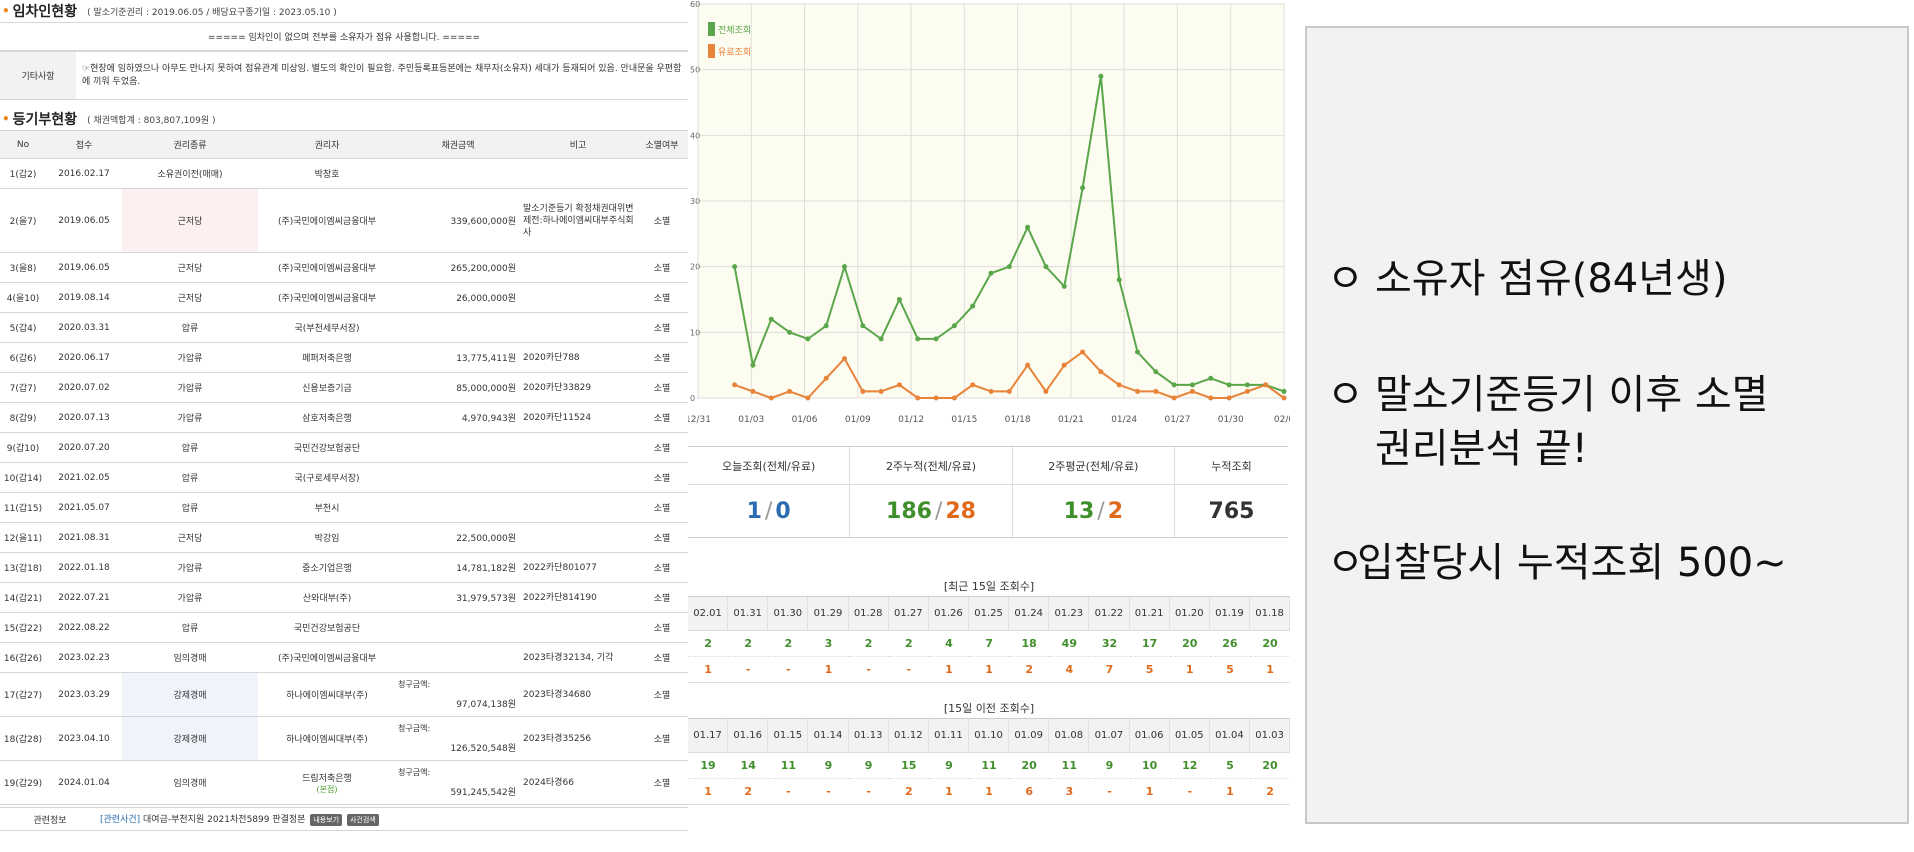  What do you see at coordinates (1270, 644) in the screenshot?
I see `views-total: 20` at bounding box center [1270, 644].